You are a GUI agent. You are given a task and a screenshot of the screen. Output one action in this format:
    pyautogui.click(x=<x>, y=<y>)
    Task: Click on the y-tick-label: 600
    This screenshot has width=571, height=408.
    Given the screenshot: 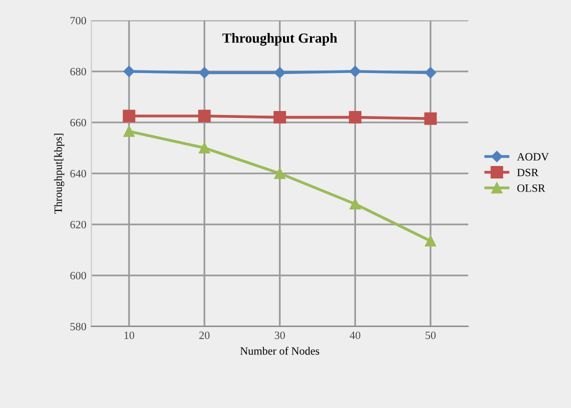 What is the action you would take?
    pyautogui.click(x=78, y=276)
    